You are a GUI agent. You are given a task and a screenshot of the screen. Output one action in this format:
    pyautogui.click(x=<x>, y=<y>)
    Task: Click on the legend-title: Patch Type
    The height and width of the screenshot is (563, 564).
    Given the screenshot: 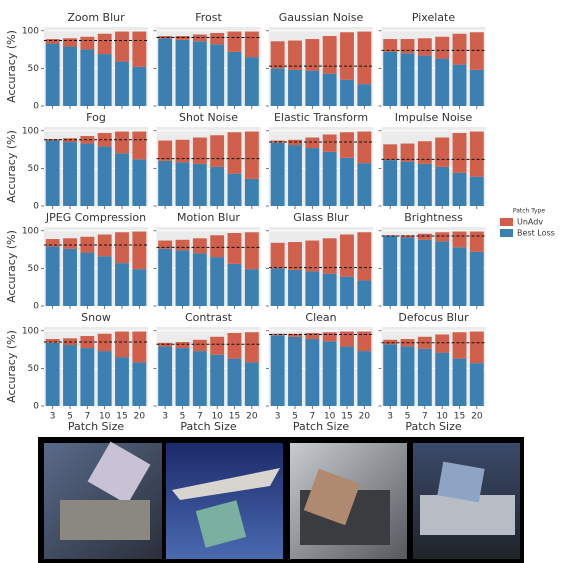 What is the action you would take?
    pyautogui.click(x=529, y=211)
    